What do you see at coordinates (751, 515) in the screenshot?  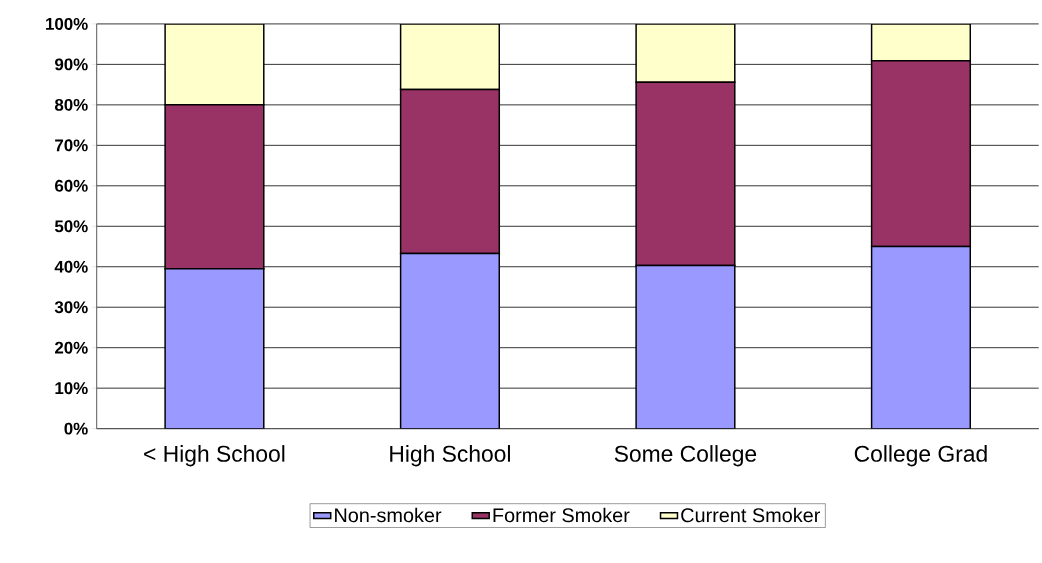 I see `legend-label: Current Smoker` at bounding box center [751, 515].